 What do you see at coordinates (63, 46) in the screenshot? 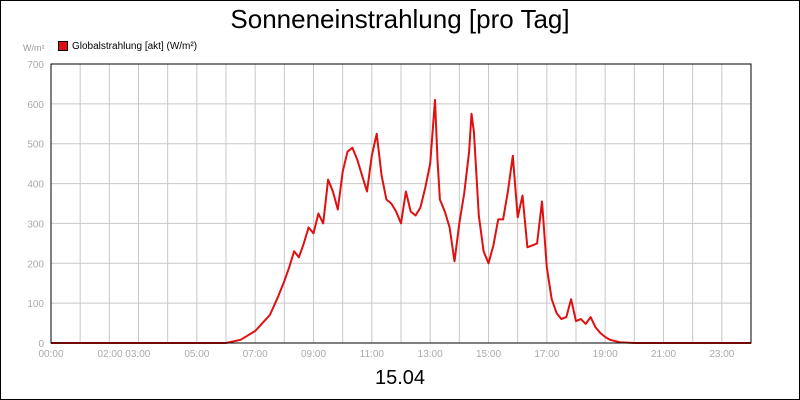
I see `legend-swatch` at bounding box center [63, 46].